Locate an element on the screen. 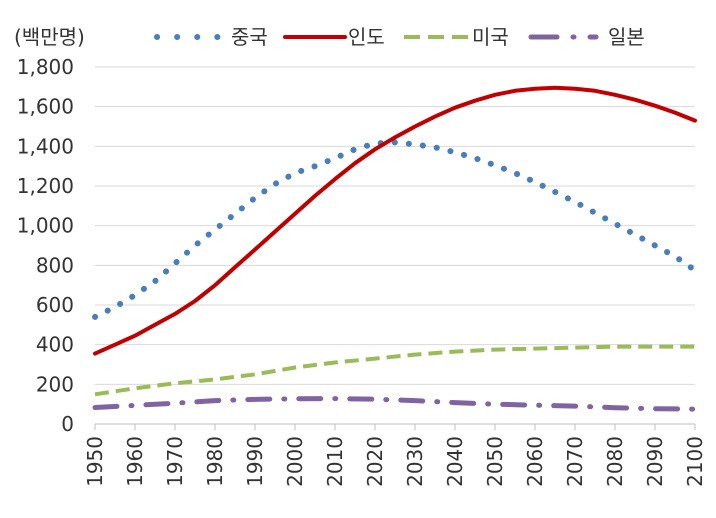  legend-item: 일본 is located at coordinates (586, 37).